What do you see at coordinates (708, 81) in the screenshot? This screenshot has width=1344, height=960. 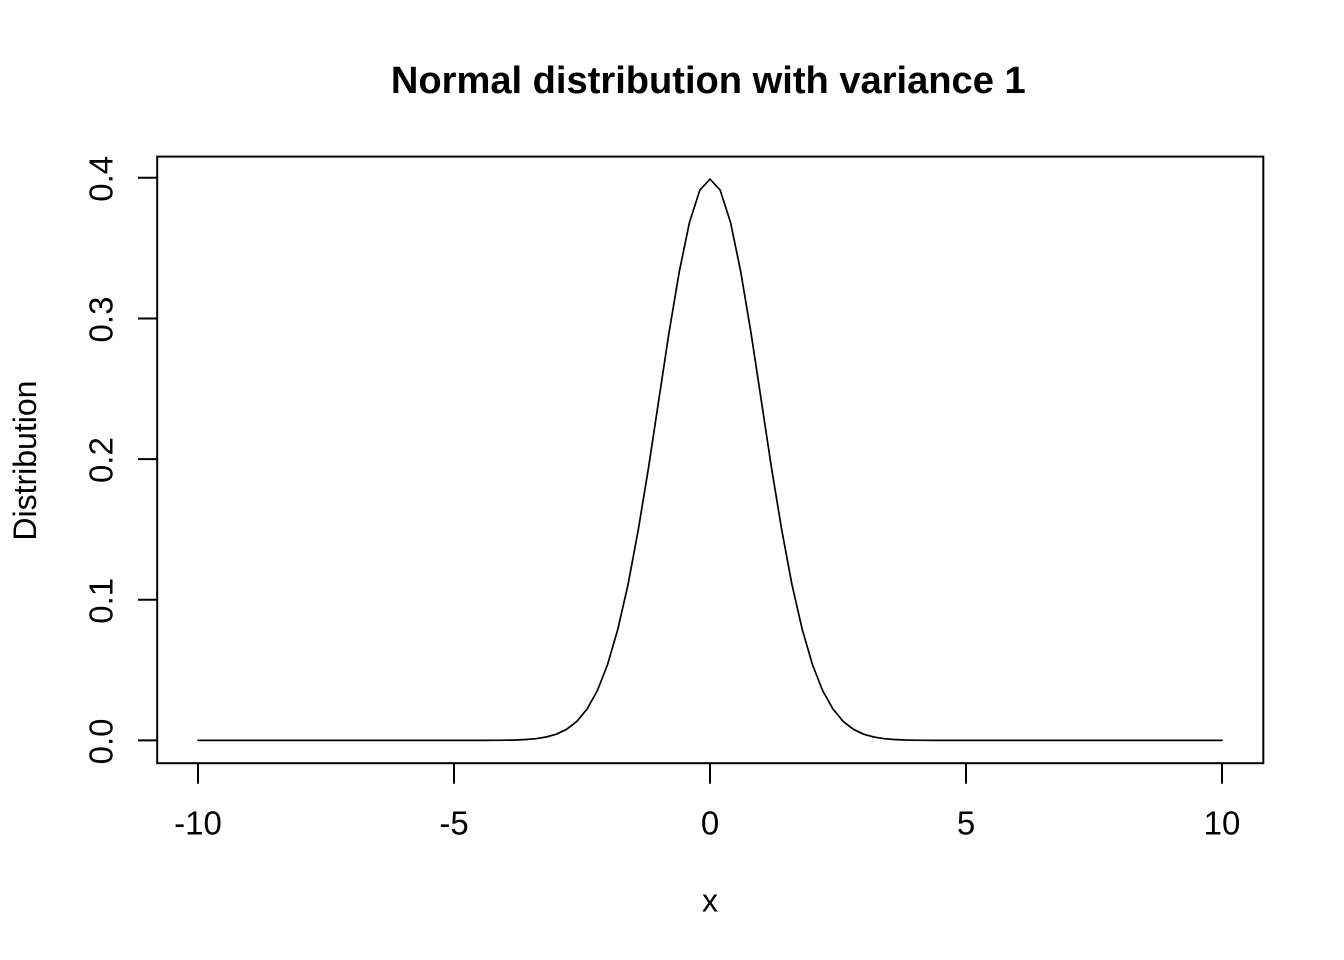 I see `svg-text:Normal distribution with varia: Normal distribution with variance 1` at bounding box center [708, 81].